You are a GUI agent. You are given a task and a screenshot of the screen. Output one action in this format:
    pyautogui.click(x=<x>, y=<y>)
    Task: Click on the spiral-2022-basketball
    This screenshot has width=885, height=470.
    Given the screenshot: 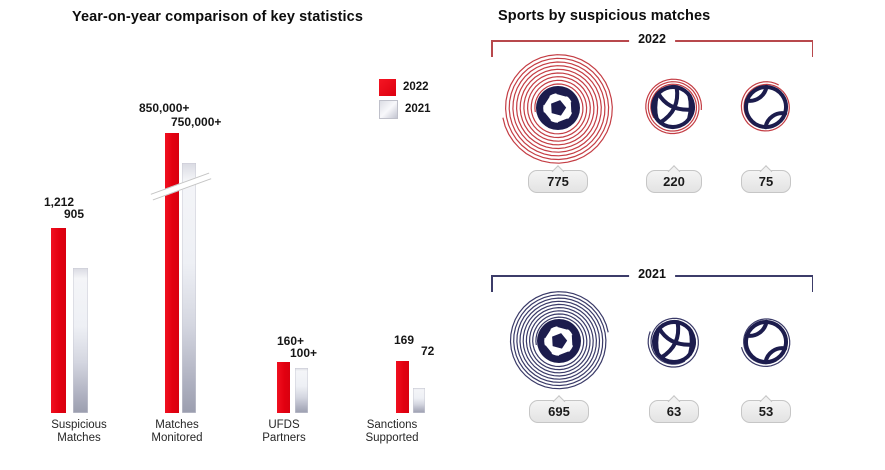 What is the action you would take?
    pyautogui.click(x=674, y=106)
    